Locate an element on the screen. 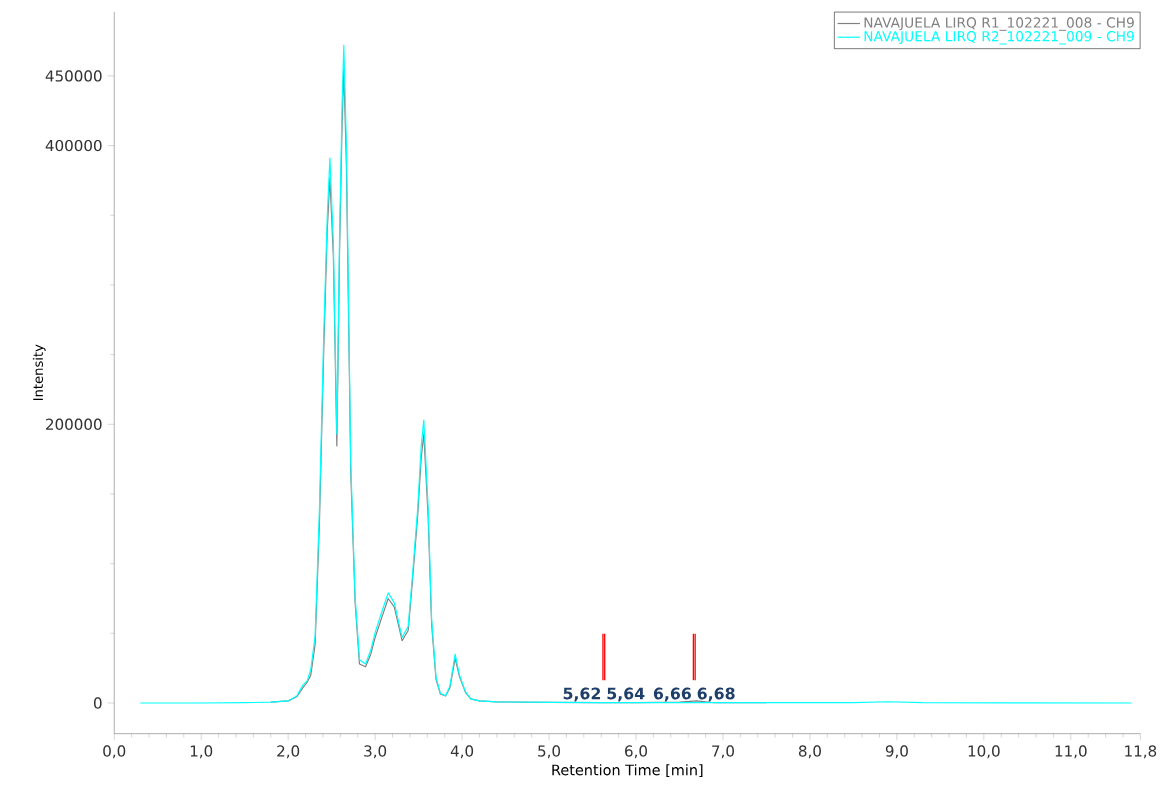 This screenshot has width=1162, height=787. x-tick-label: 1,0 is located at coordinates (201, 752).